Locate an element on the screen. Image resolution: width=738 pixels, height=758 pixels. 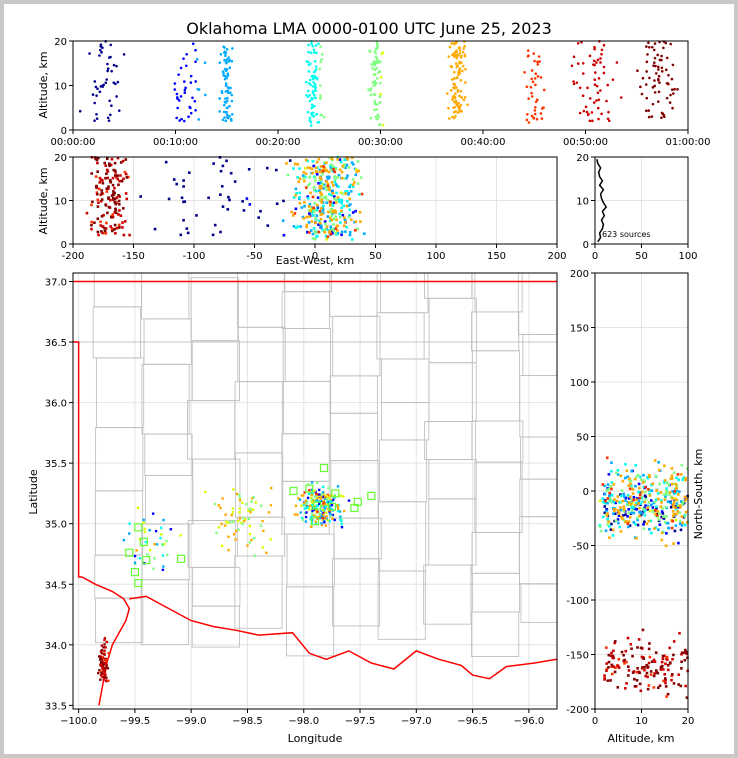
height-histogram-line is located at coordinates (602, 201).